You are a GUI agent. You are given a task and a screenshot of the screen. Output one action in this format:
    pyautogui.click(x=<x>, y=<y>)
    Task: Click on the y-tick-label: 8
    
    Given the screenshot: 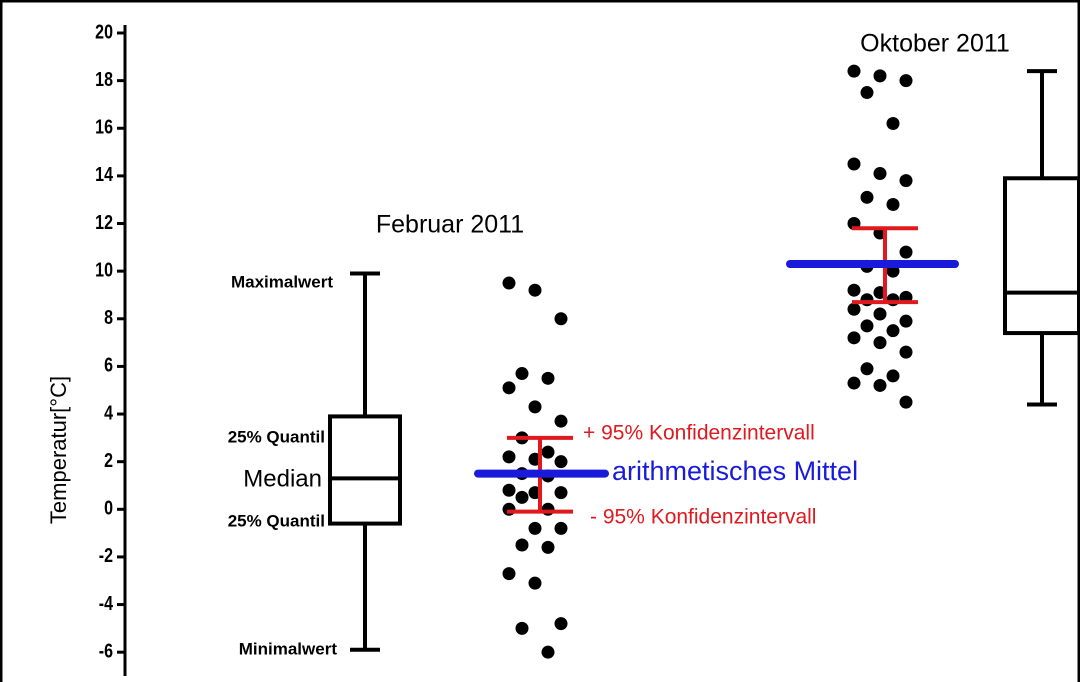 What is the action you would take?
    pyautogui.click(x=108, y=317)
    